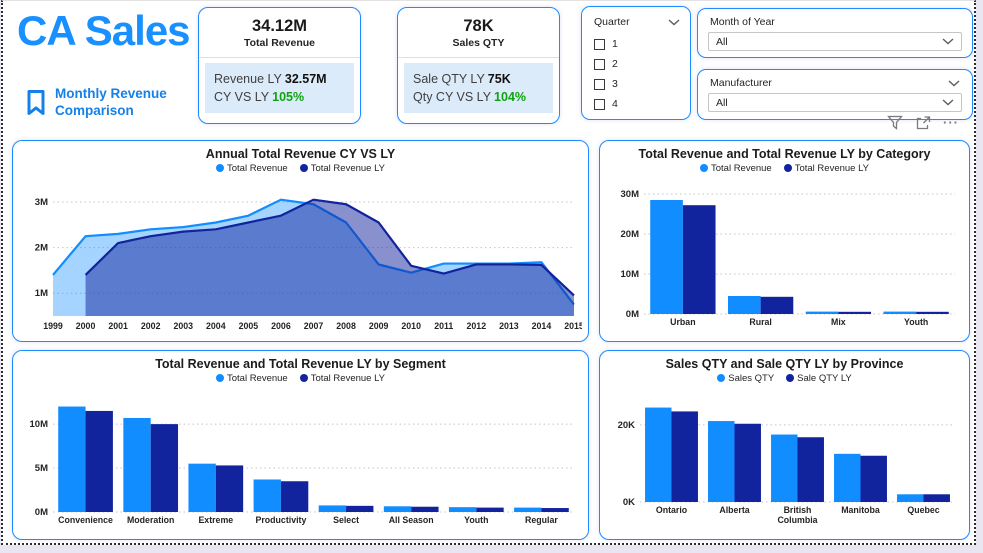  Describe the element at coordinates (835, 102) in the screenshot. I see `manufacturer-dropdown: All` at that location.